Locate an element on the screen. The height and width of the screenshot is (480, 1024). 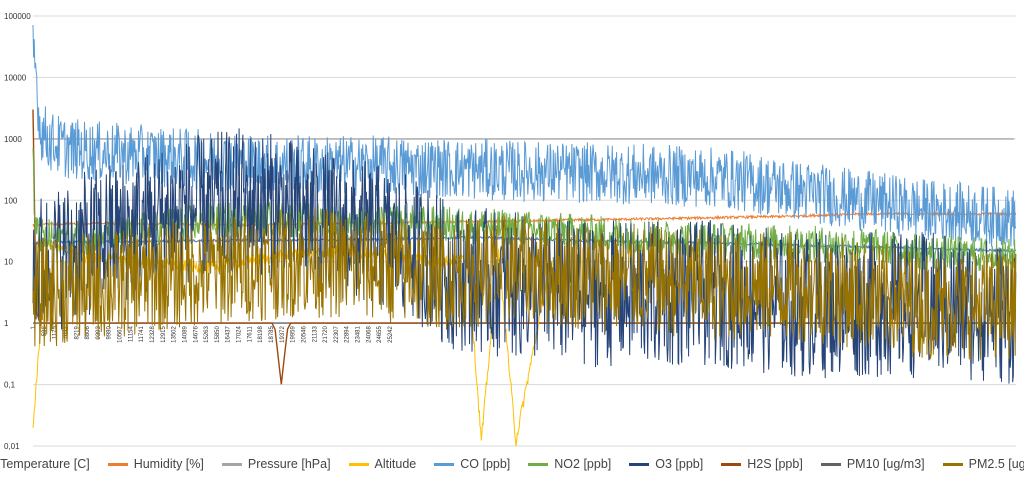
x-tick-label: 12915 is located at coordinates (164, 333).